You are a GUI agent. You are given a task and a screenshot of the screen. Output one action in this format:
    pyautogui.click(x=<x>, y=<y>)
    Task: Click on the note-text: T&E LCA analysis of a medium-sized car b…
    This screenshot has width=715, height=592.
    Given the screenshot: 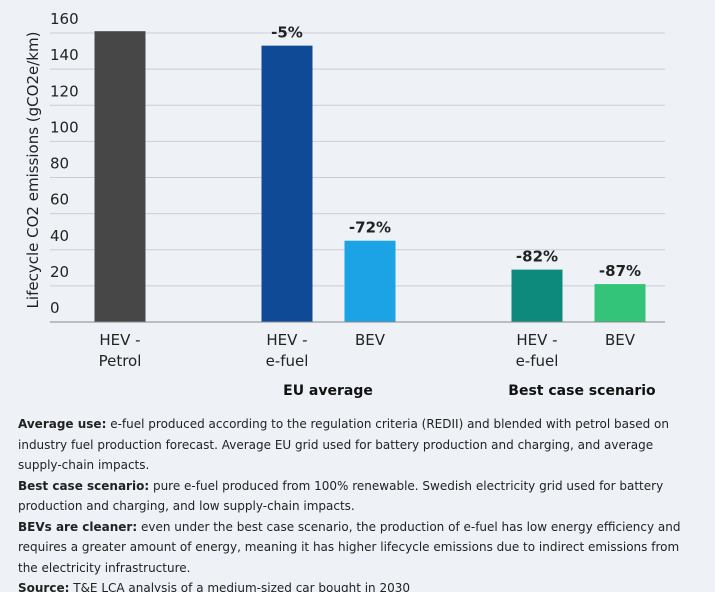 What is the action you would take?
    pyautogui.click(x=242, y=586)
    